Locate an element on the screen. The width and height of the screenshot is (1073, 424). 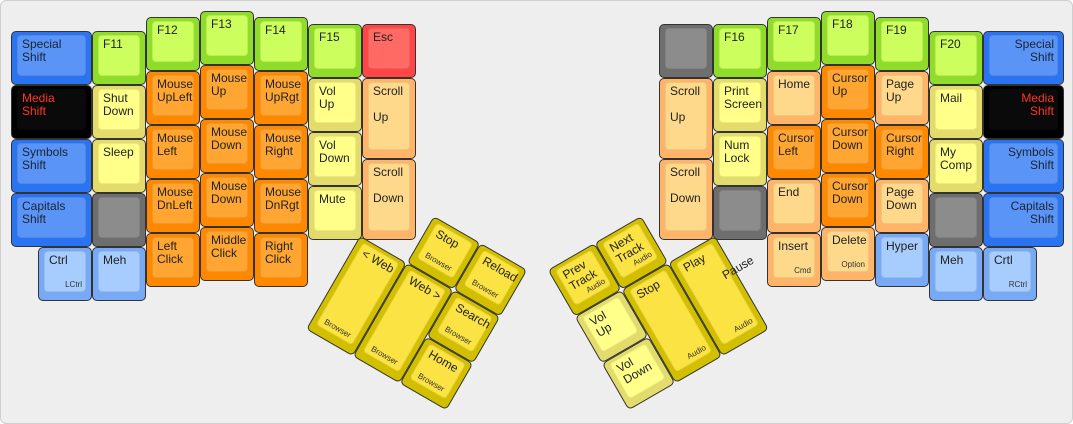
key-f18: F18 is located at coordinates (848, 38).